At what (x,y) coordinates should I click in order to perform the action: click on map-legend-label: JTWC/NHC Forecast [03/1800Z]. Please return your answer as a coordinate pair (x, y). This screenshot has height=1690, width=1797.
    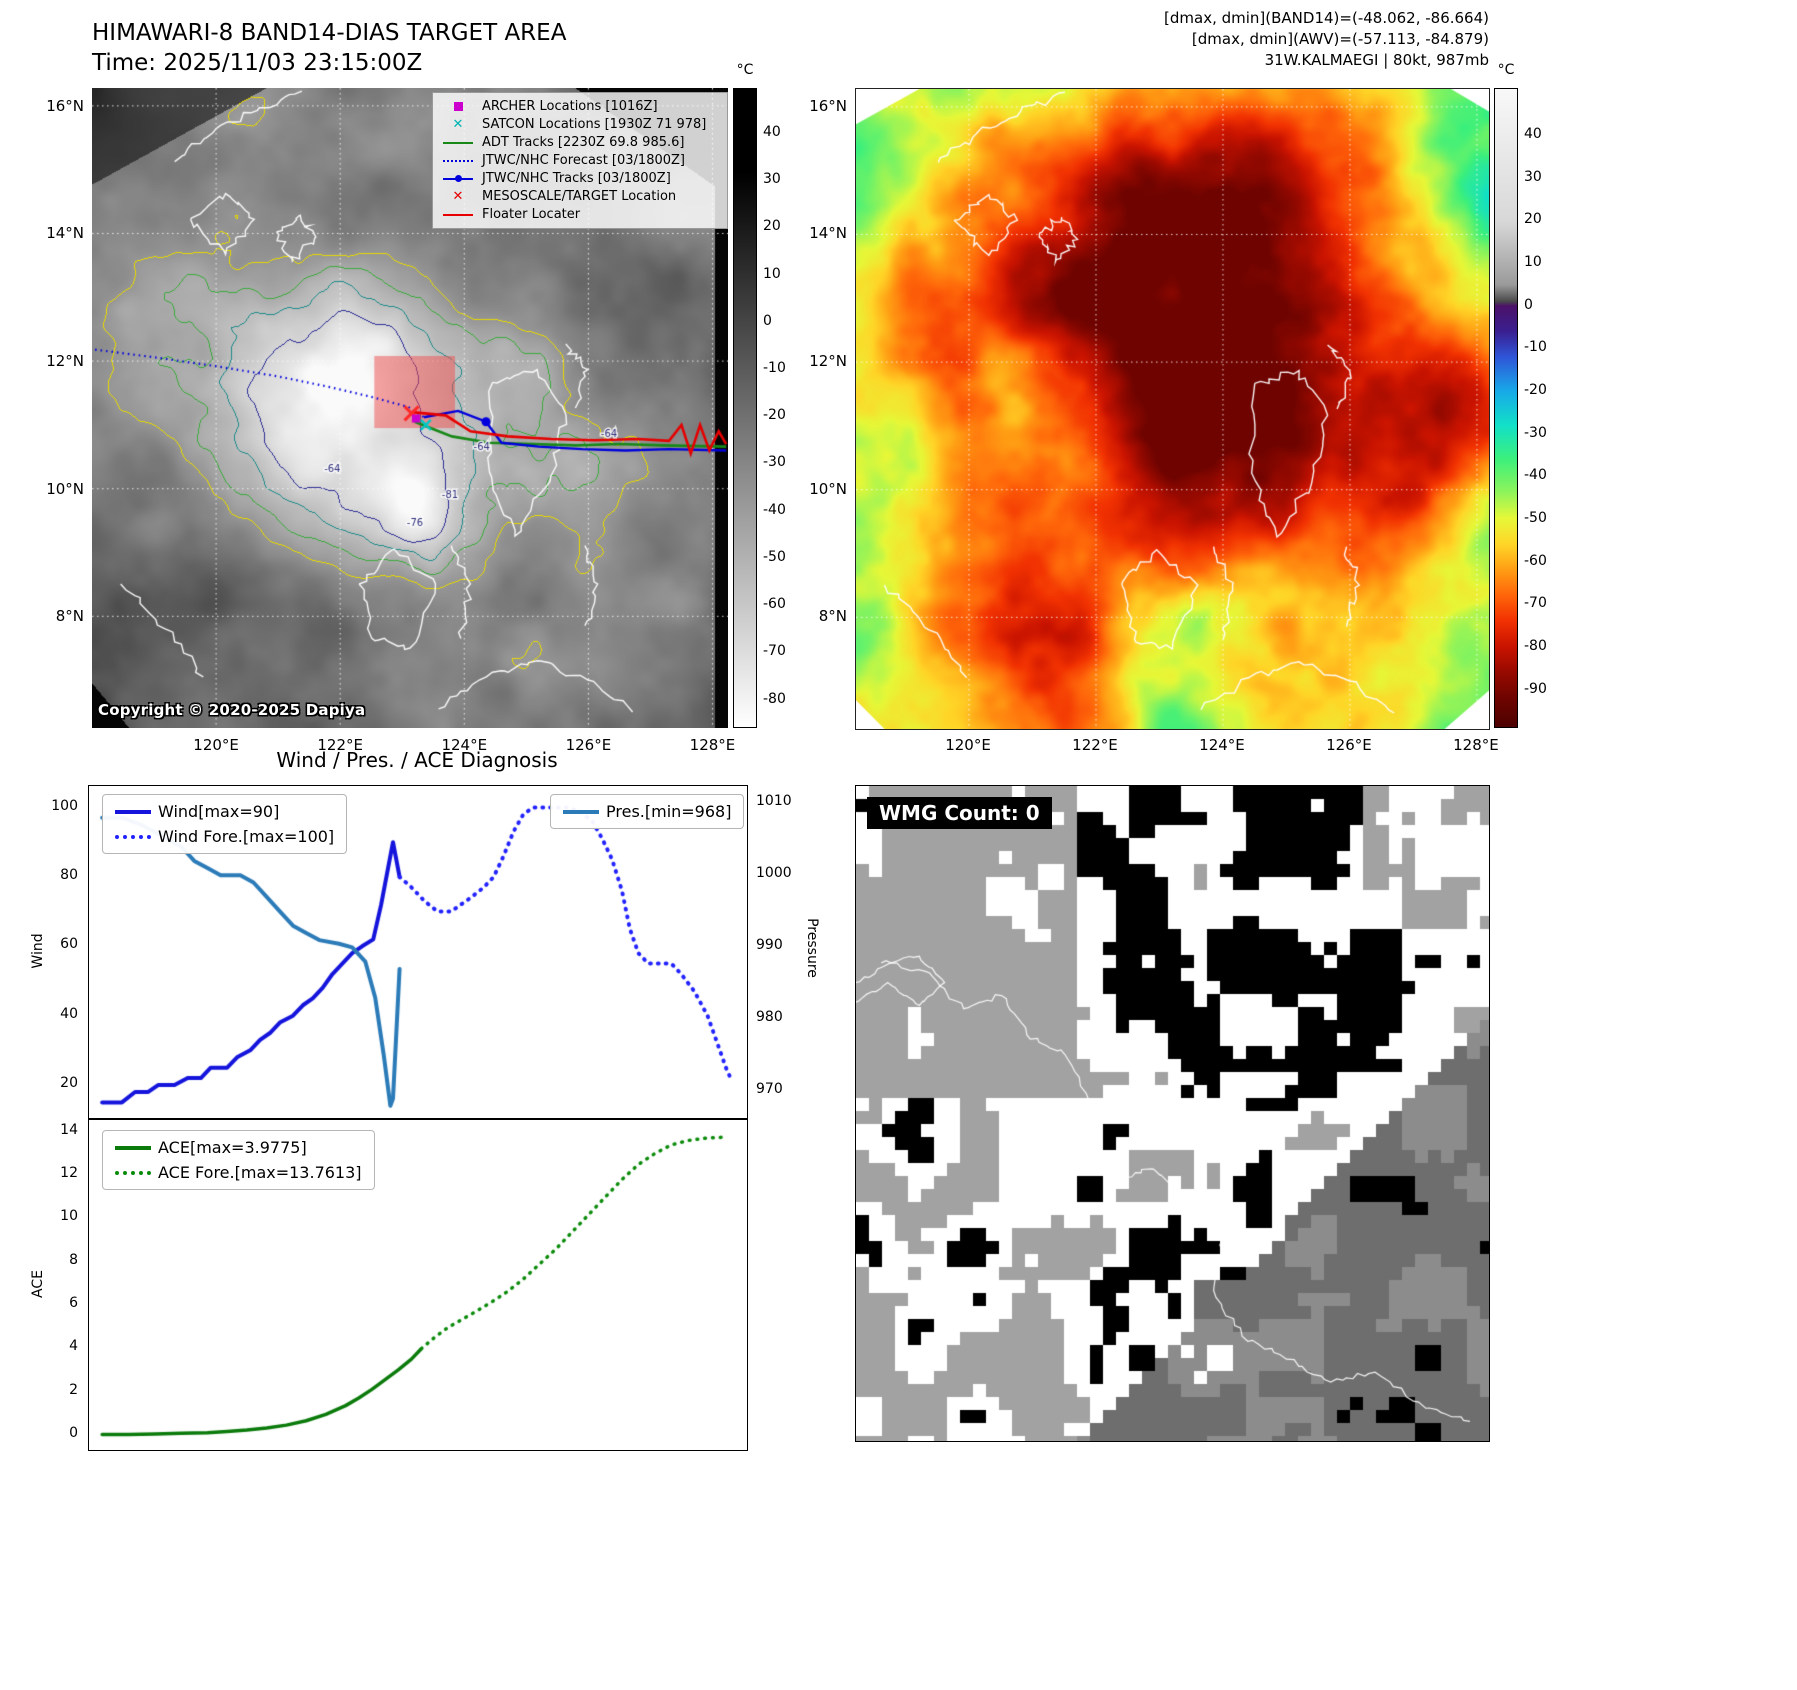
    Looking at the image, I should click on (583, 160).